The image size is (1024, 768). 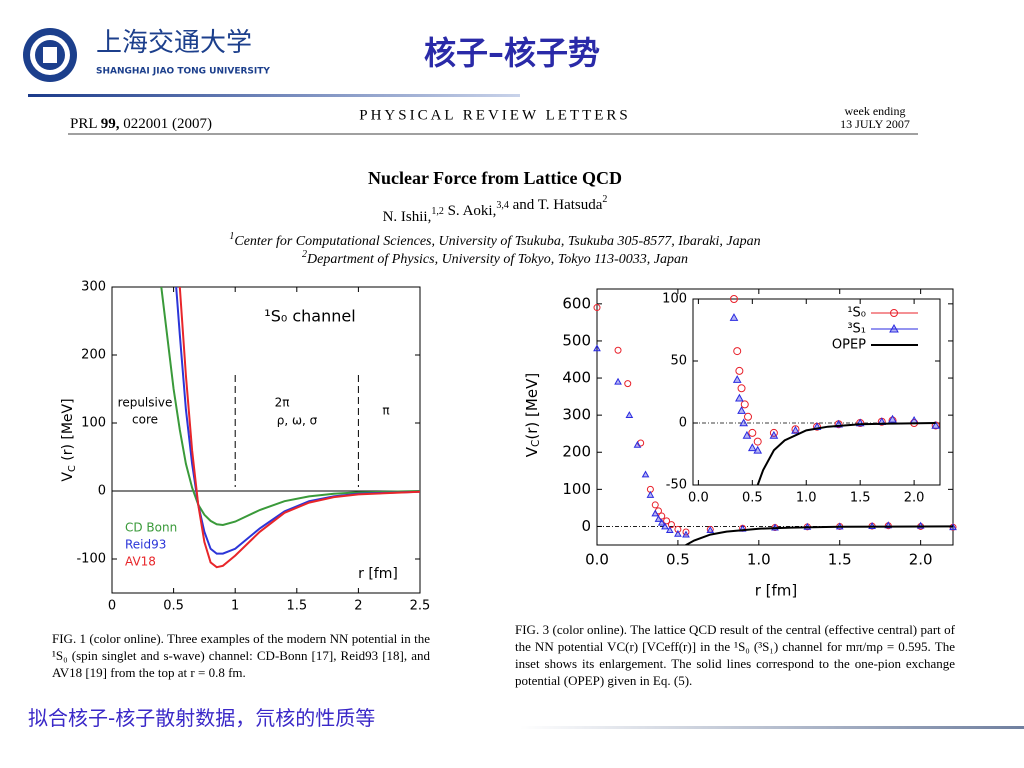 I want to click on x-axis-label: r [fm], so click(x=378, y=574).